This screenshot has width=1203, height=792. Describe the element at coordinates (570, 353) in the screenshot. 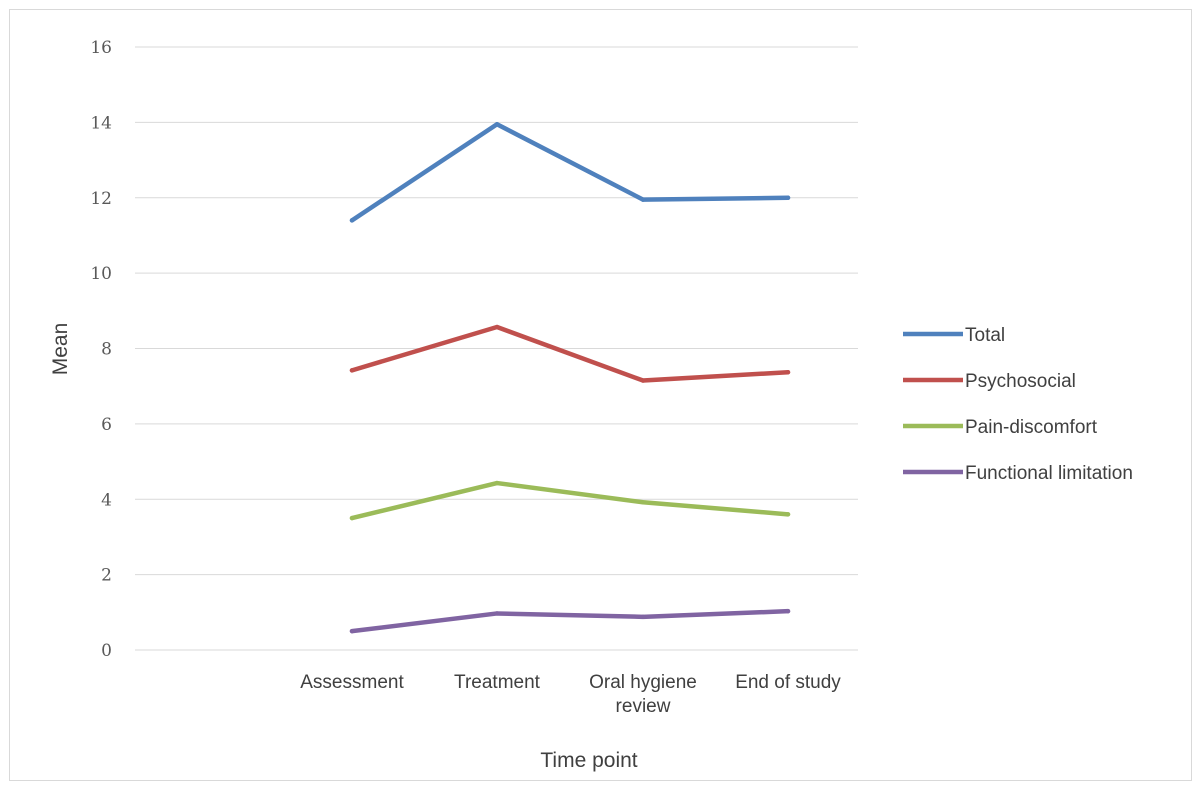

I see `series-line-psychosocial` at that location.